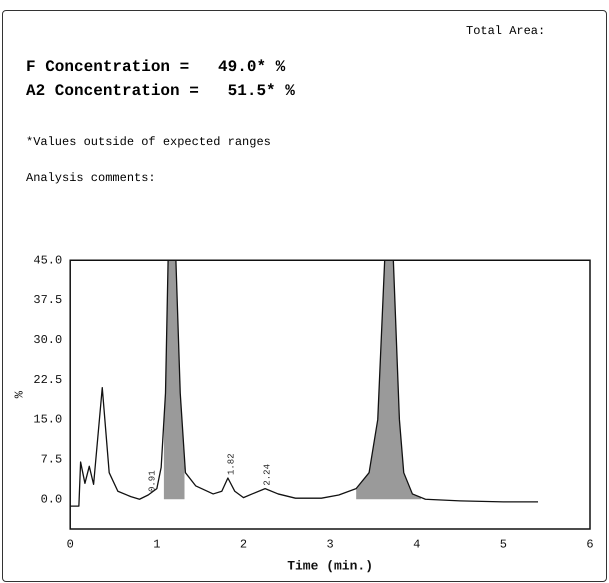 The image size is (609, 583). Describe the element at coordinates (506, 31) in the screenshot. I see `text: Total Area:` at that location.